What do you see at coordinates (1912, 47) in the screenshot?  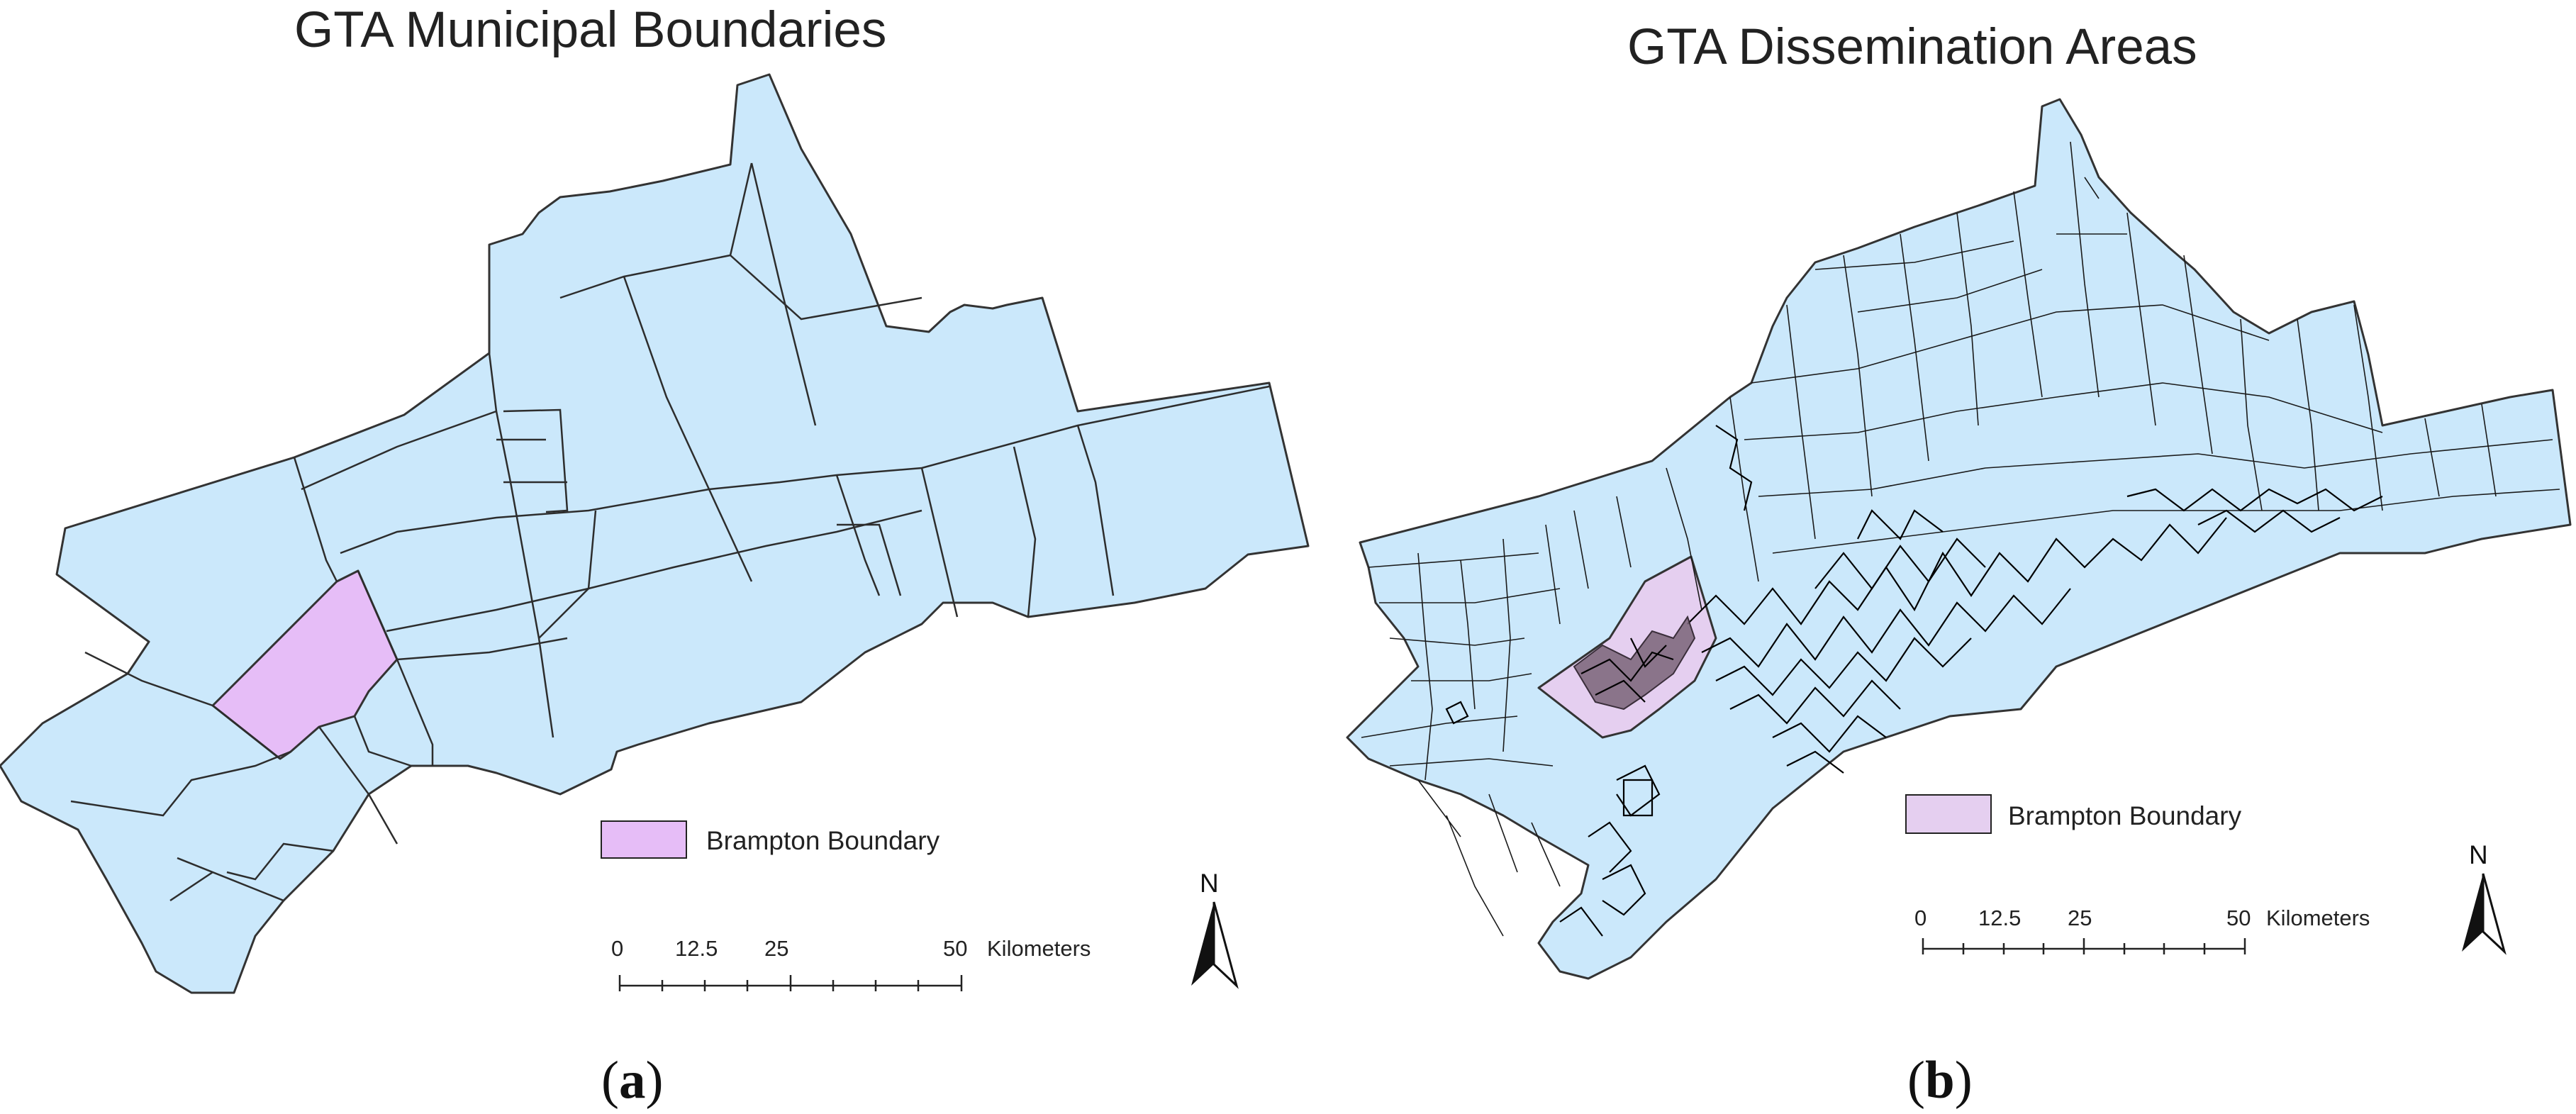 I see `map-b-title: GTA Dissemination Areas` at bounding box center [1912, 47].